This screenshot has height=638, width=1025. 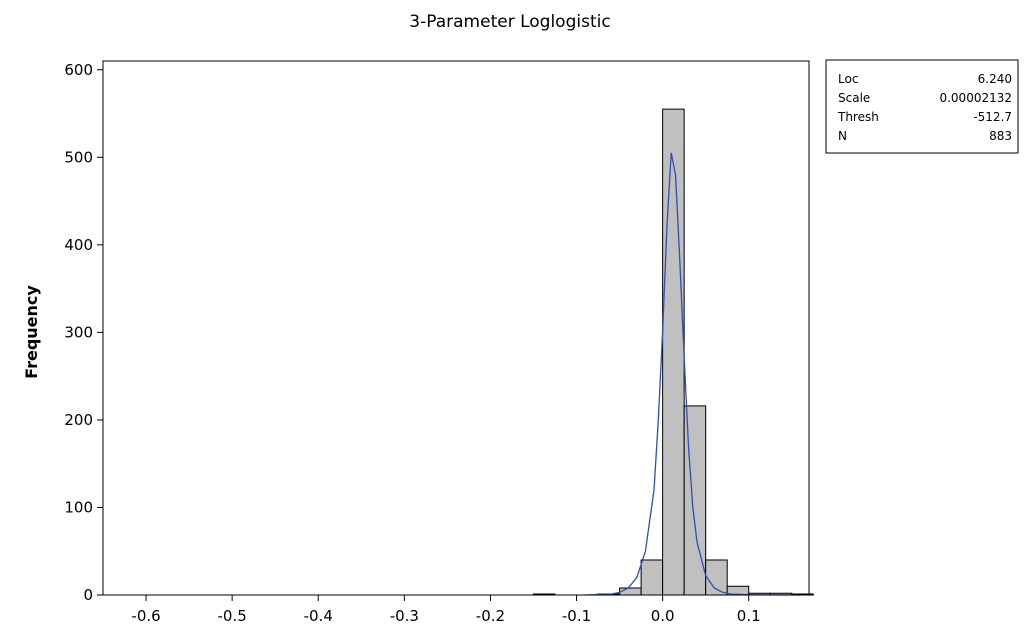 What do you see at coordinates (88, 595) in the screenshot?
I see `y-tick-label: 0` at bounding box center [88, 595].